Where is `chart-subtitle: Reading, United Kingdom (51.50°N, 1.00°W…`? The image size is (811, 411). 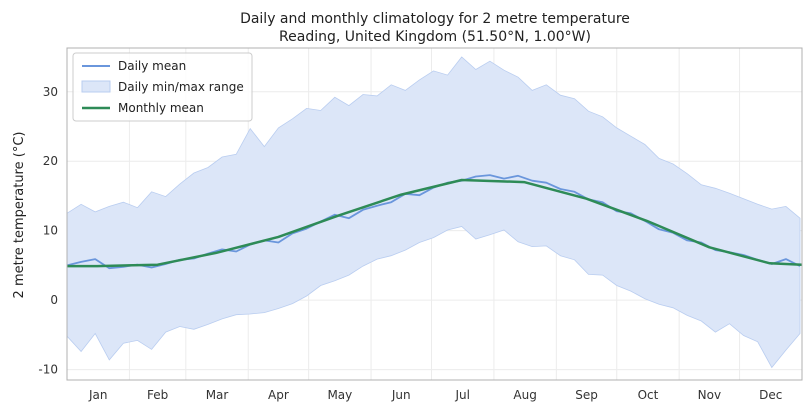
chart-subtitle: Reading, United Kingdom (51.50°N, 1.00°W… is located at coordinates (435, 37).